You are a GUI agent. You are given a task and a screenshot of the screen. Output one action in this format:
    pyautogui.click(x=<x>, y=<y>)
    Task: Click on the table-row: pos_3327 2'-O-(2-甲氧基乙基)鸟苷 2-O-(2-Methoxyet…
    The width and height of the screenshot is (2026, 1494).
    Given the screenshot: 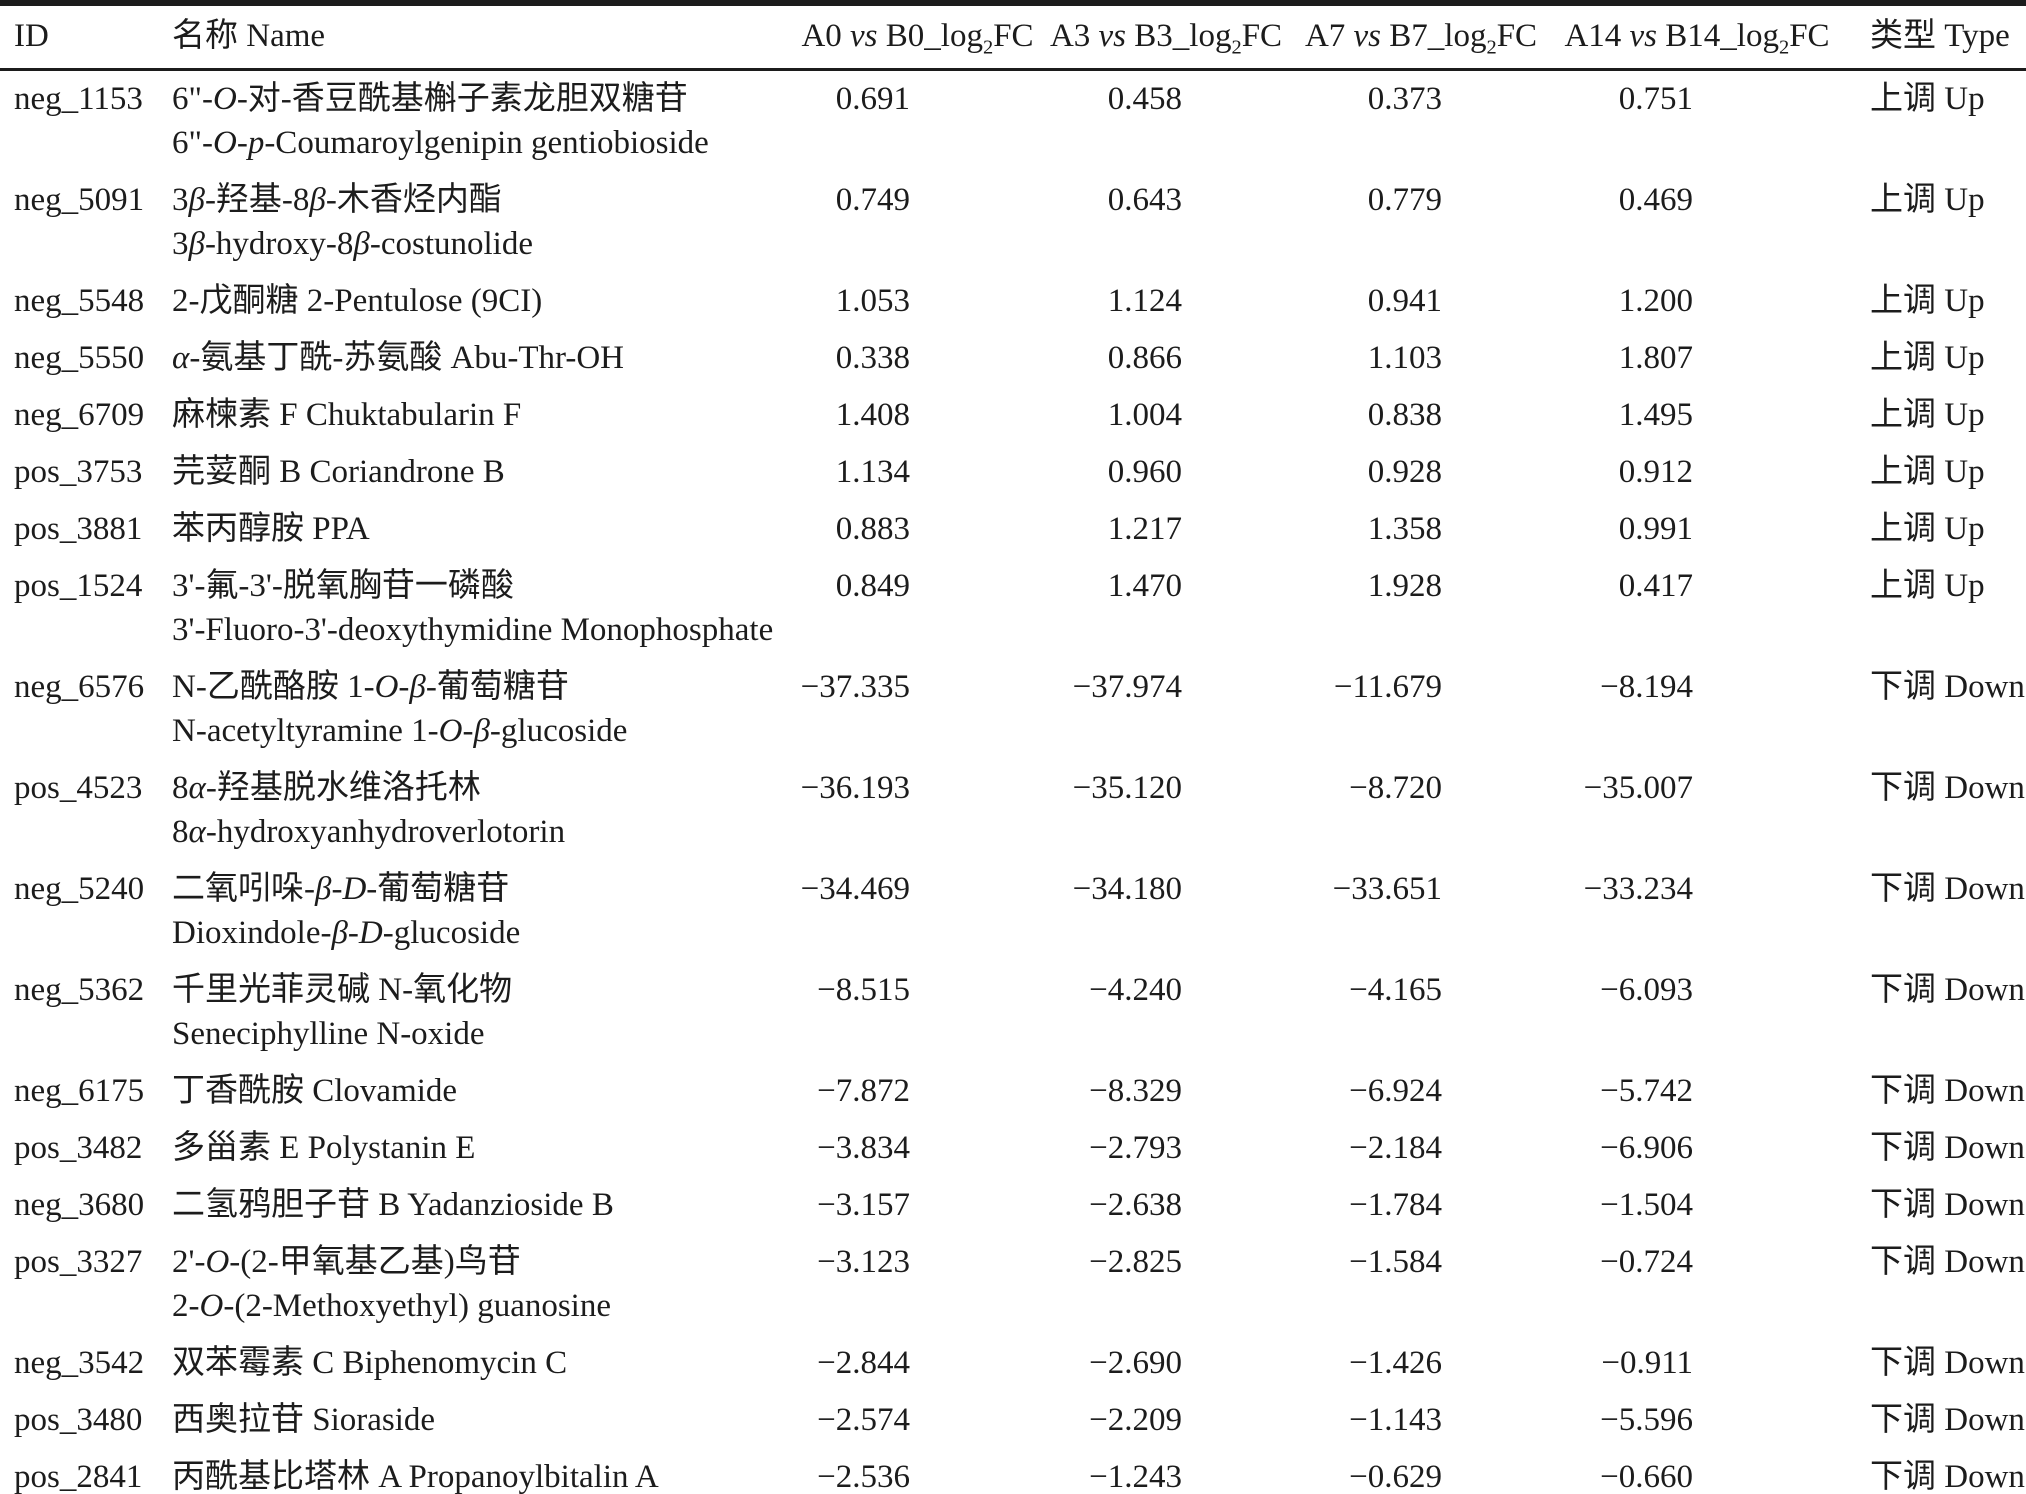 What is the action you would take?
    pyautogui.click(x=1013, y=1284)
    